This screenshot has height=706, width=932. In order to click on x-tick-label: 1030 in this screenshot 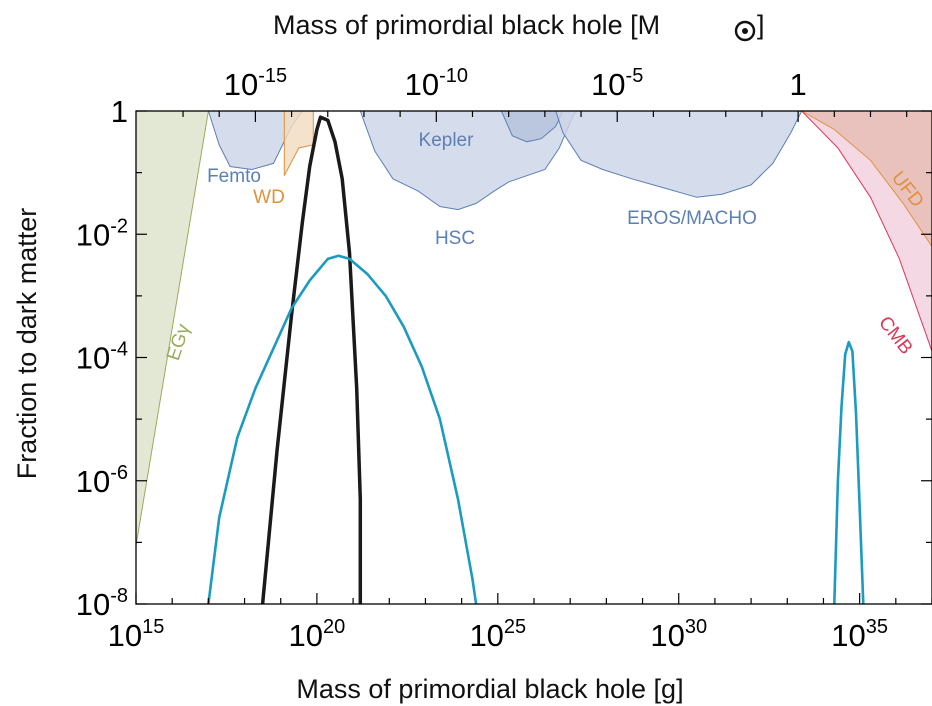, I will do `click(678, 634)`.